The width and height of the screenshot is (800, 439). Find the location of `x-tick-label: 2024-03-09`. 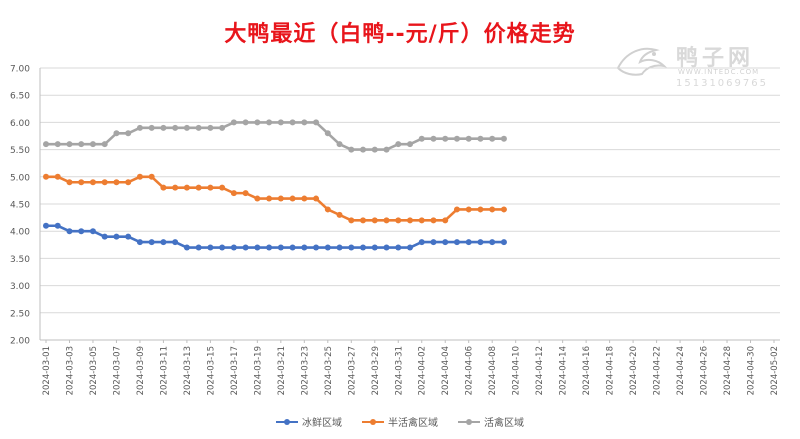

x-tick-label: 2024-03-09 is located at coordinates (141, 370).